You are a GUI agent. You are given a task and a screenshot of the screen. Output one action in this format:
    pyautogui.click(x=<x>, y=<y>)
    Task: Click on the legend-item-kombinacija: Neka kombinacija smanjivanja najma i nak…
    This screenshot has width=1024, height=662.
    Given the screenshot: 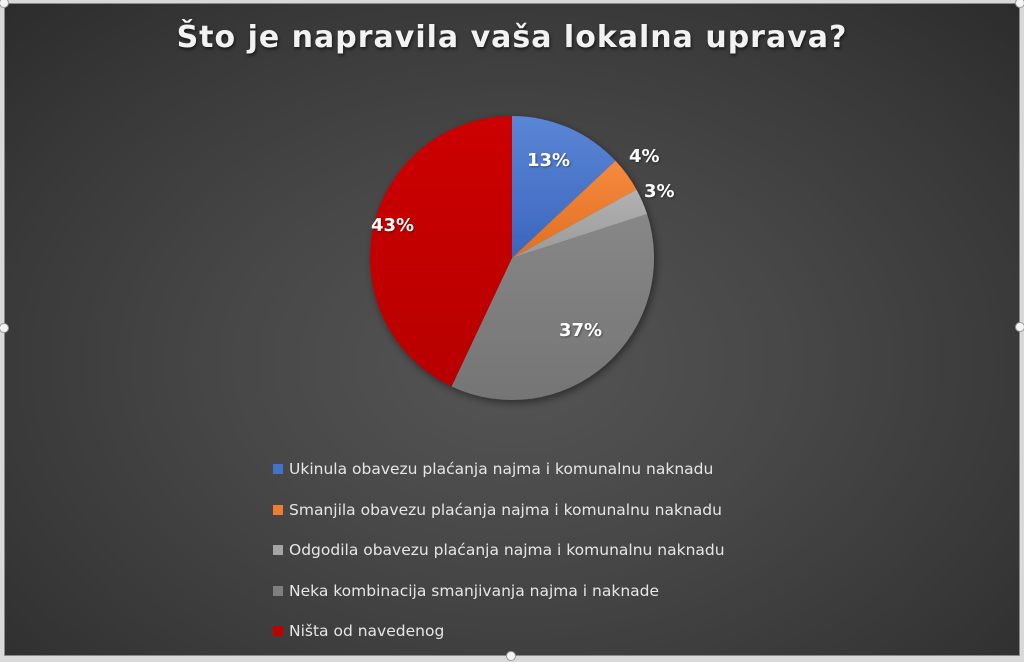 What is the action you would take?
    pyautogui.click(x=499, y=591)
    